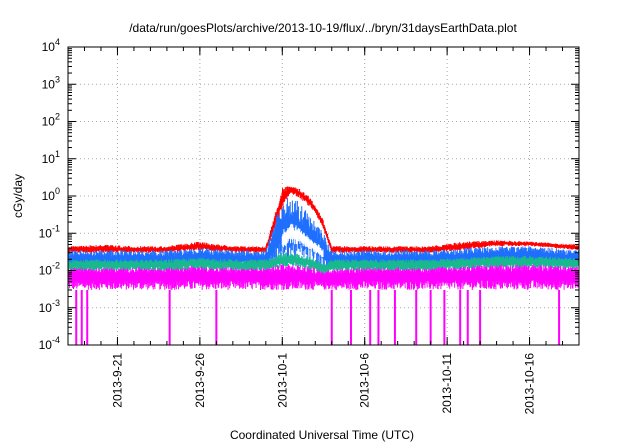 The height and width of the screenshot is (448, 640). Describe the element at coordinates (18, 196) in the screenshot. I see `y-axis-label: cGy/day` at that location.